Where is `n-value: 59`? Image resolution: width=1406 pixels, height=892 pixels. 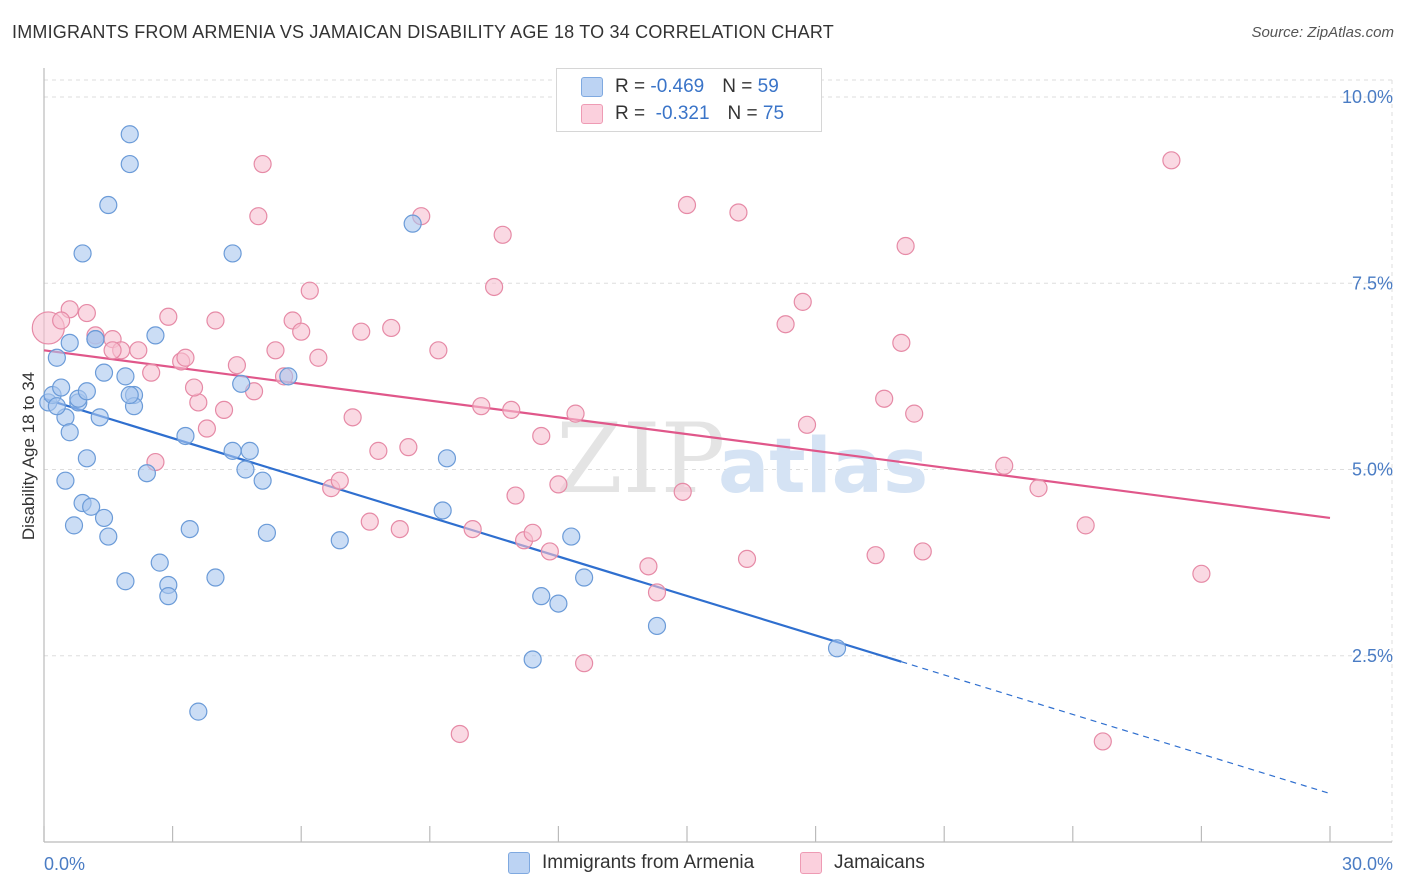 n-value: 59 is located at coordinates (768, 86).